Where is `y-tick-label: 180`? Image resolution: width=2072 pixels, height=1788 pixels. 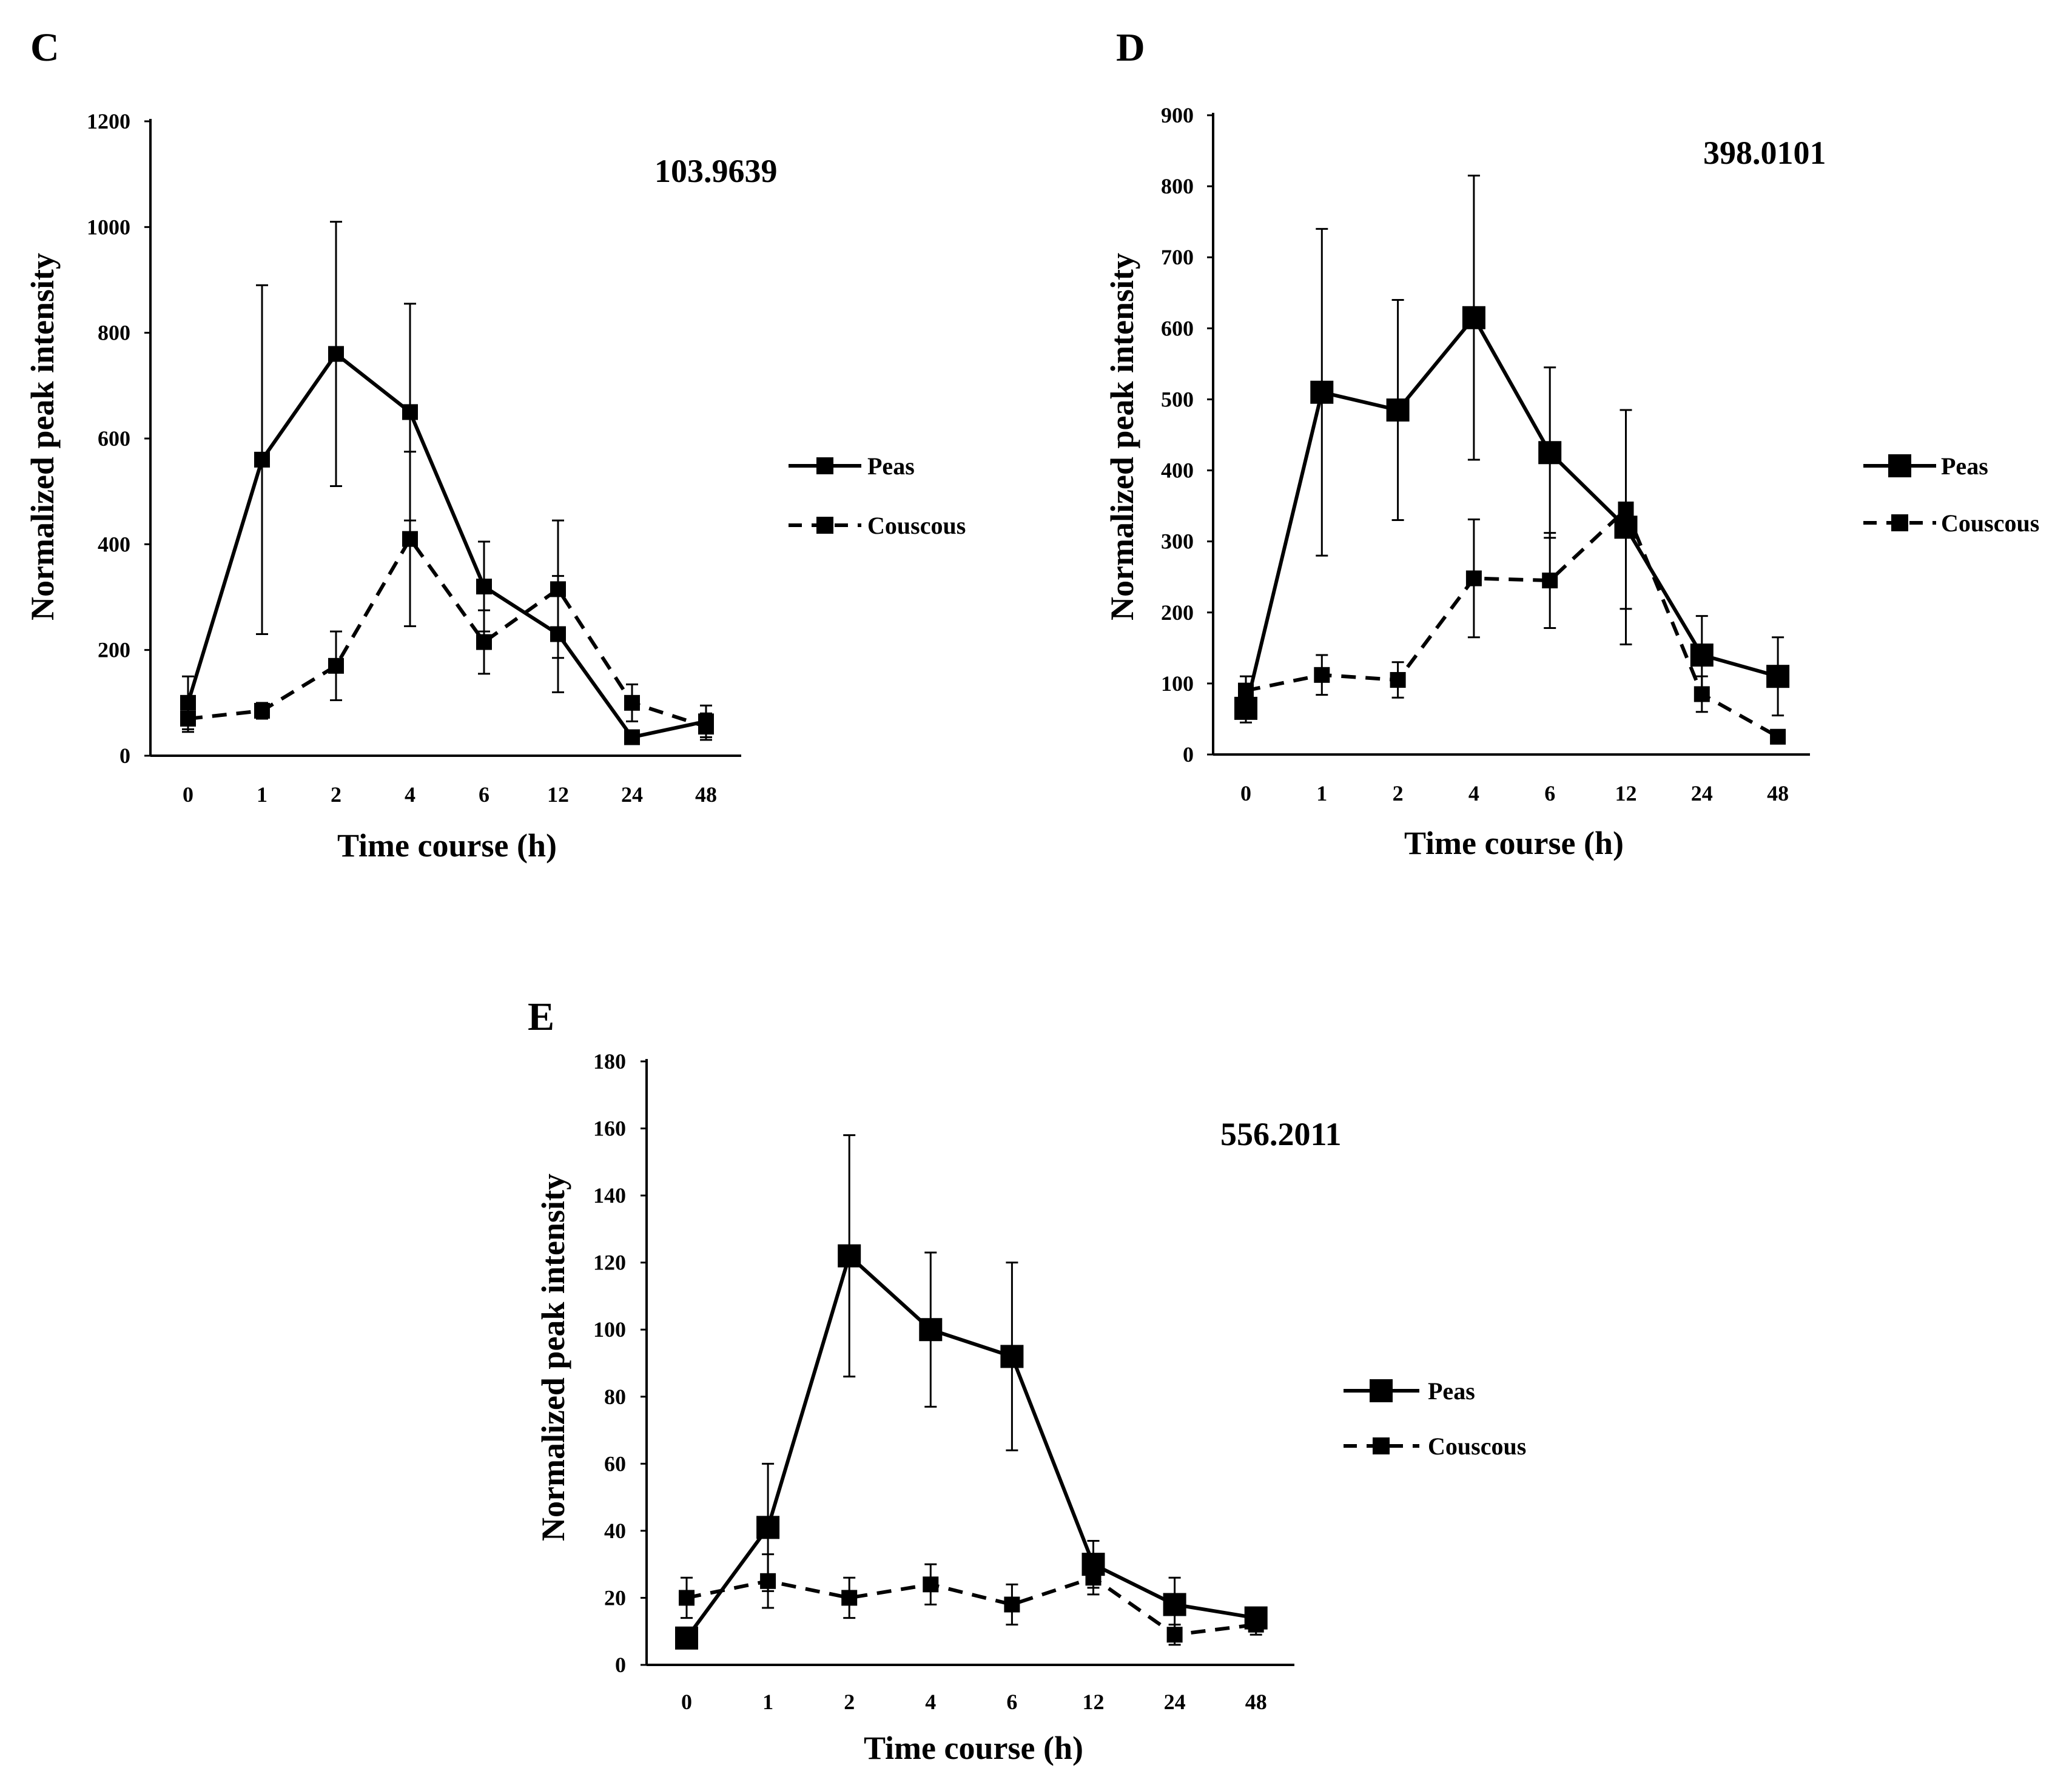
y-tick-label: 180 is located at coordinates (609, 1061).